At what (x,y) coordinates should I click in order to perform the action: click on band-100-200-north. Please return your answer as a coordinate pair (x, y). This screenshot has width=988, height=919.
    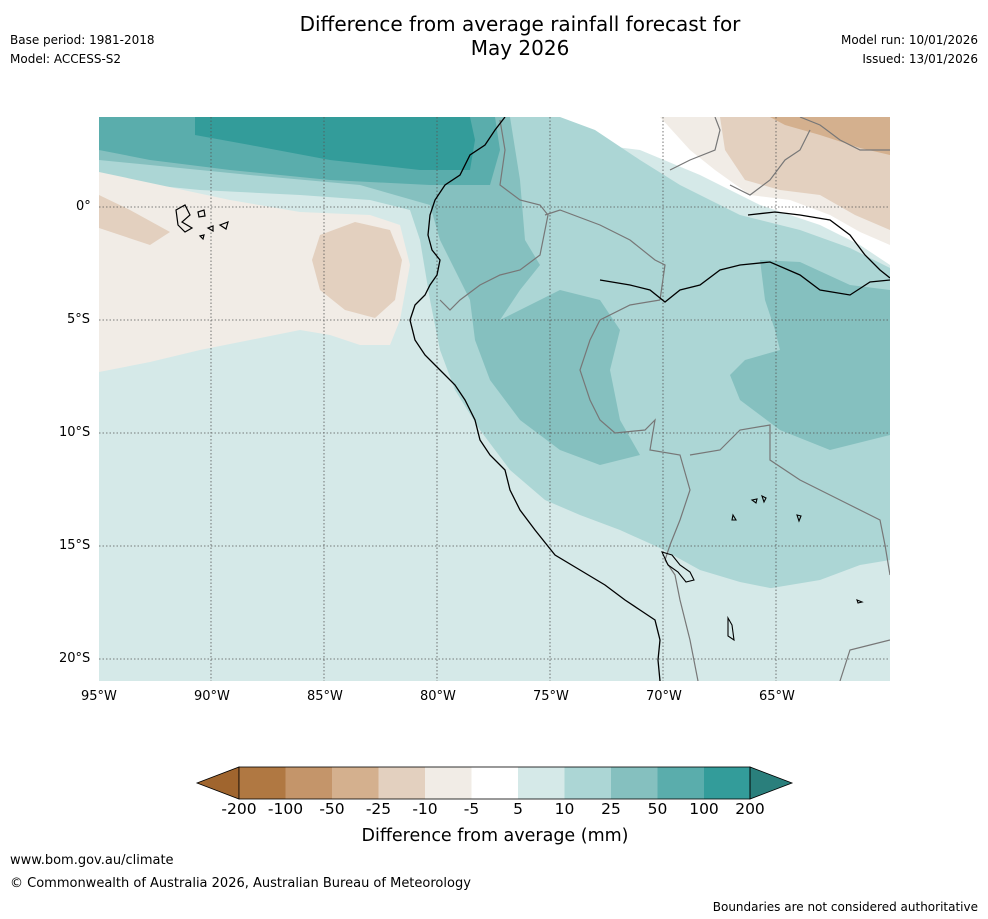
    Looking at the image, I should click on (335, 143).